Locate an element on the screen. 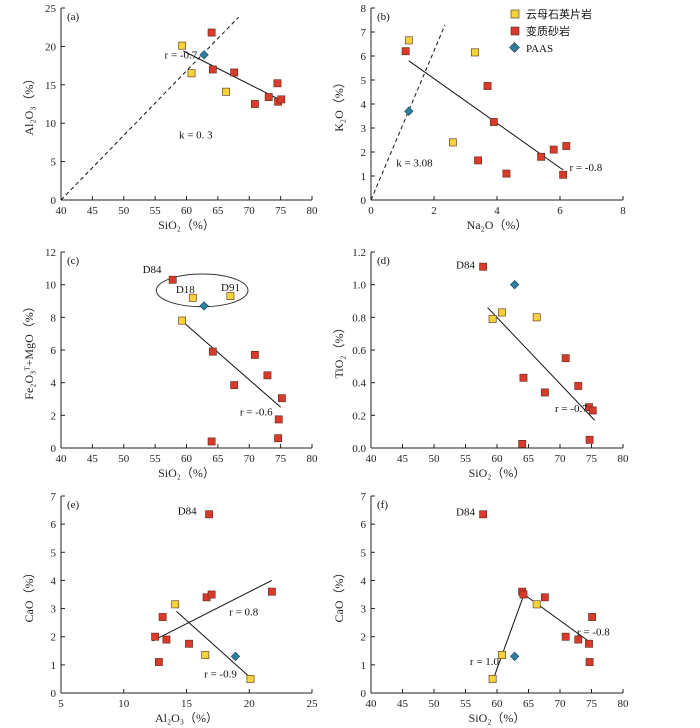 The image size is (700, 728). legend: 云母石英片岩 变质砂岩 PAAS is located at coordinates (550, 31).